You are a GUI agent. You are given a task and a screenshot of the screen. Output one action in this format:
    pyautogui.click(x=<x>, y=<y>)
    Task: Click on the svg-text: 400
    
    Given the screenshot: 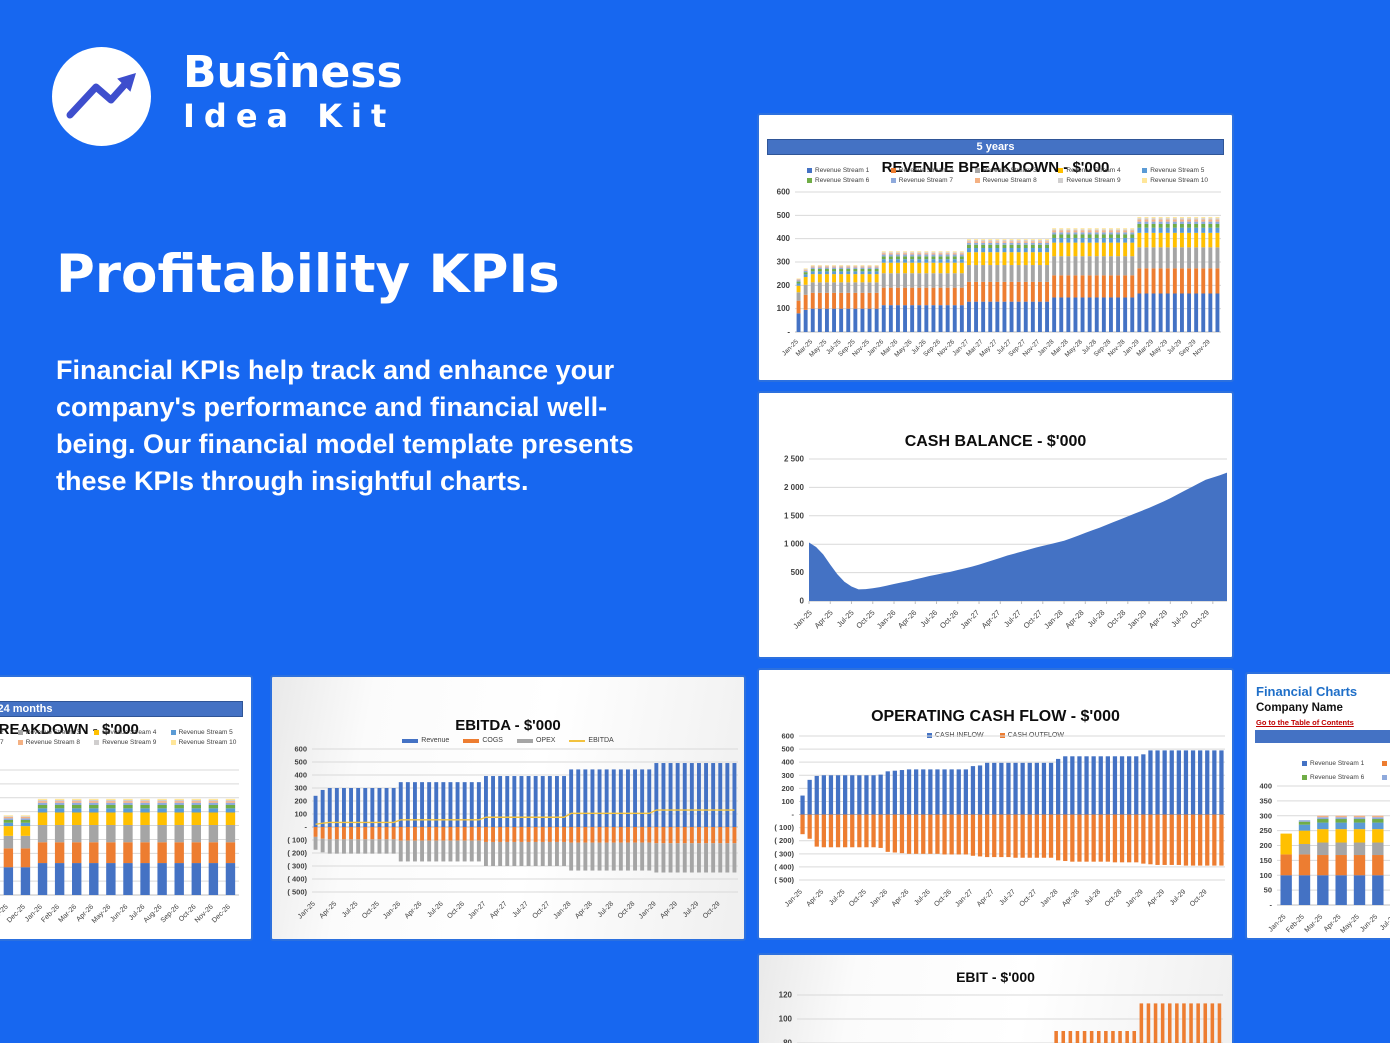 What is the action you would take?
    pyautogui.click(x=784, y=238)
    